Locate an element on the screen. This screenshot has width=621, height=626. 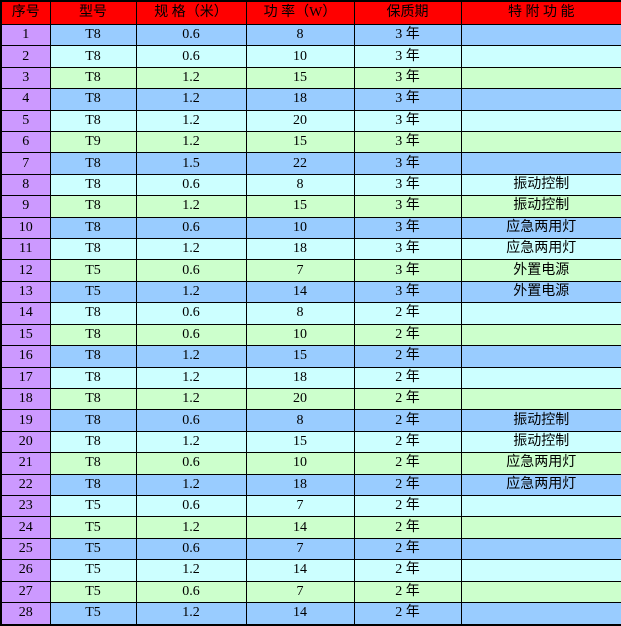
table-row: 2 T8 0.6 10 3 年 is located at coordinates (310, 56).